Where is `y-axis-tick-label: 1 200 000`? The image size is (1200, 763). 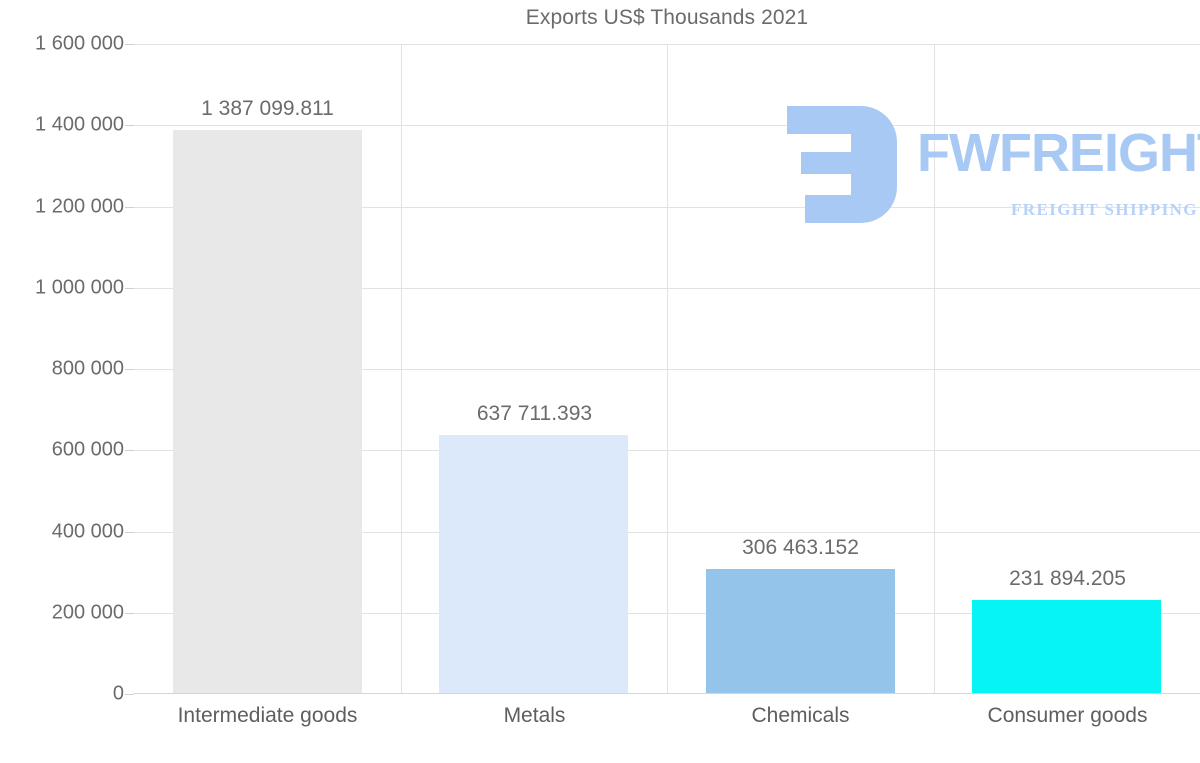 y-axis-tick-label: 1 200 000 is located at coordinates (79, 206).